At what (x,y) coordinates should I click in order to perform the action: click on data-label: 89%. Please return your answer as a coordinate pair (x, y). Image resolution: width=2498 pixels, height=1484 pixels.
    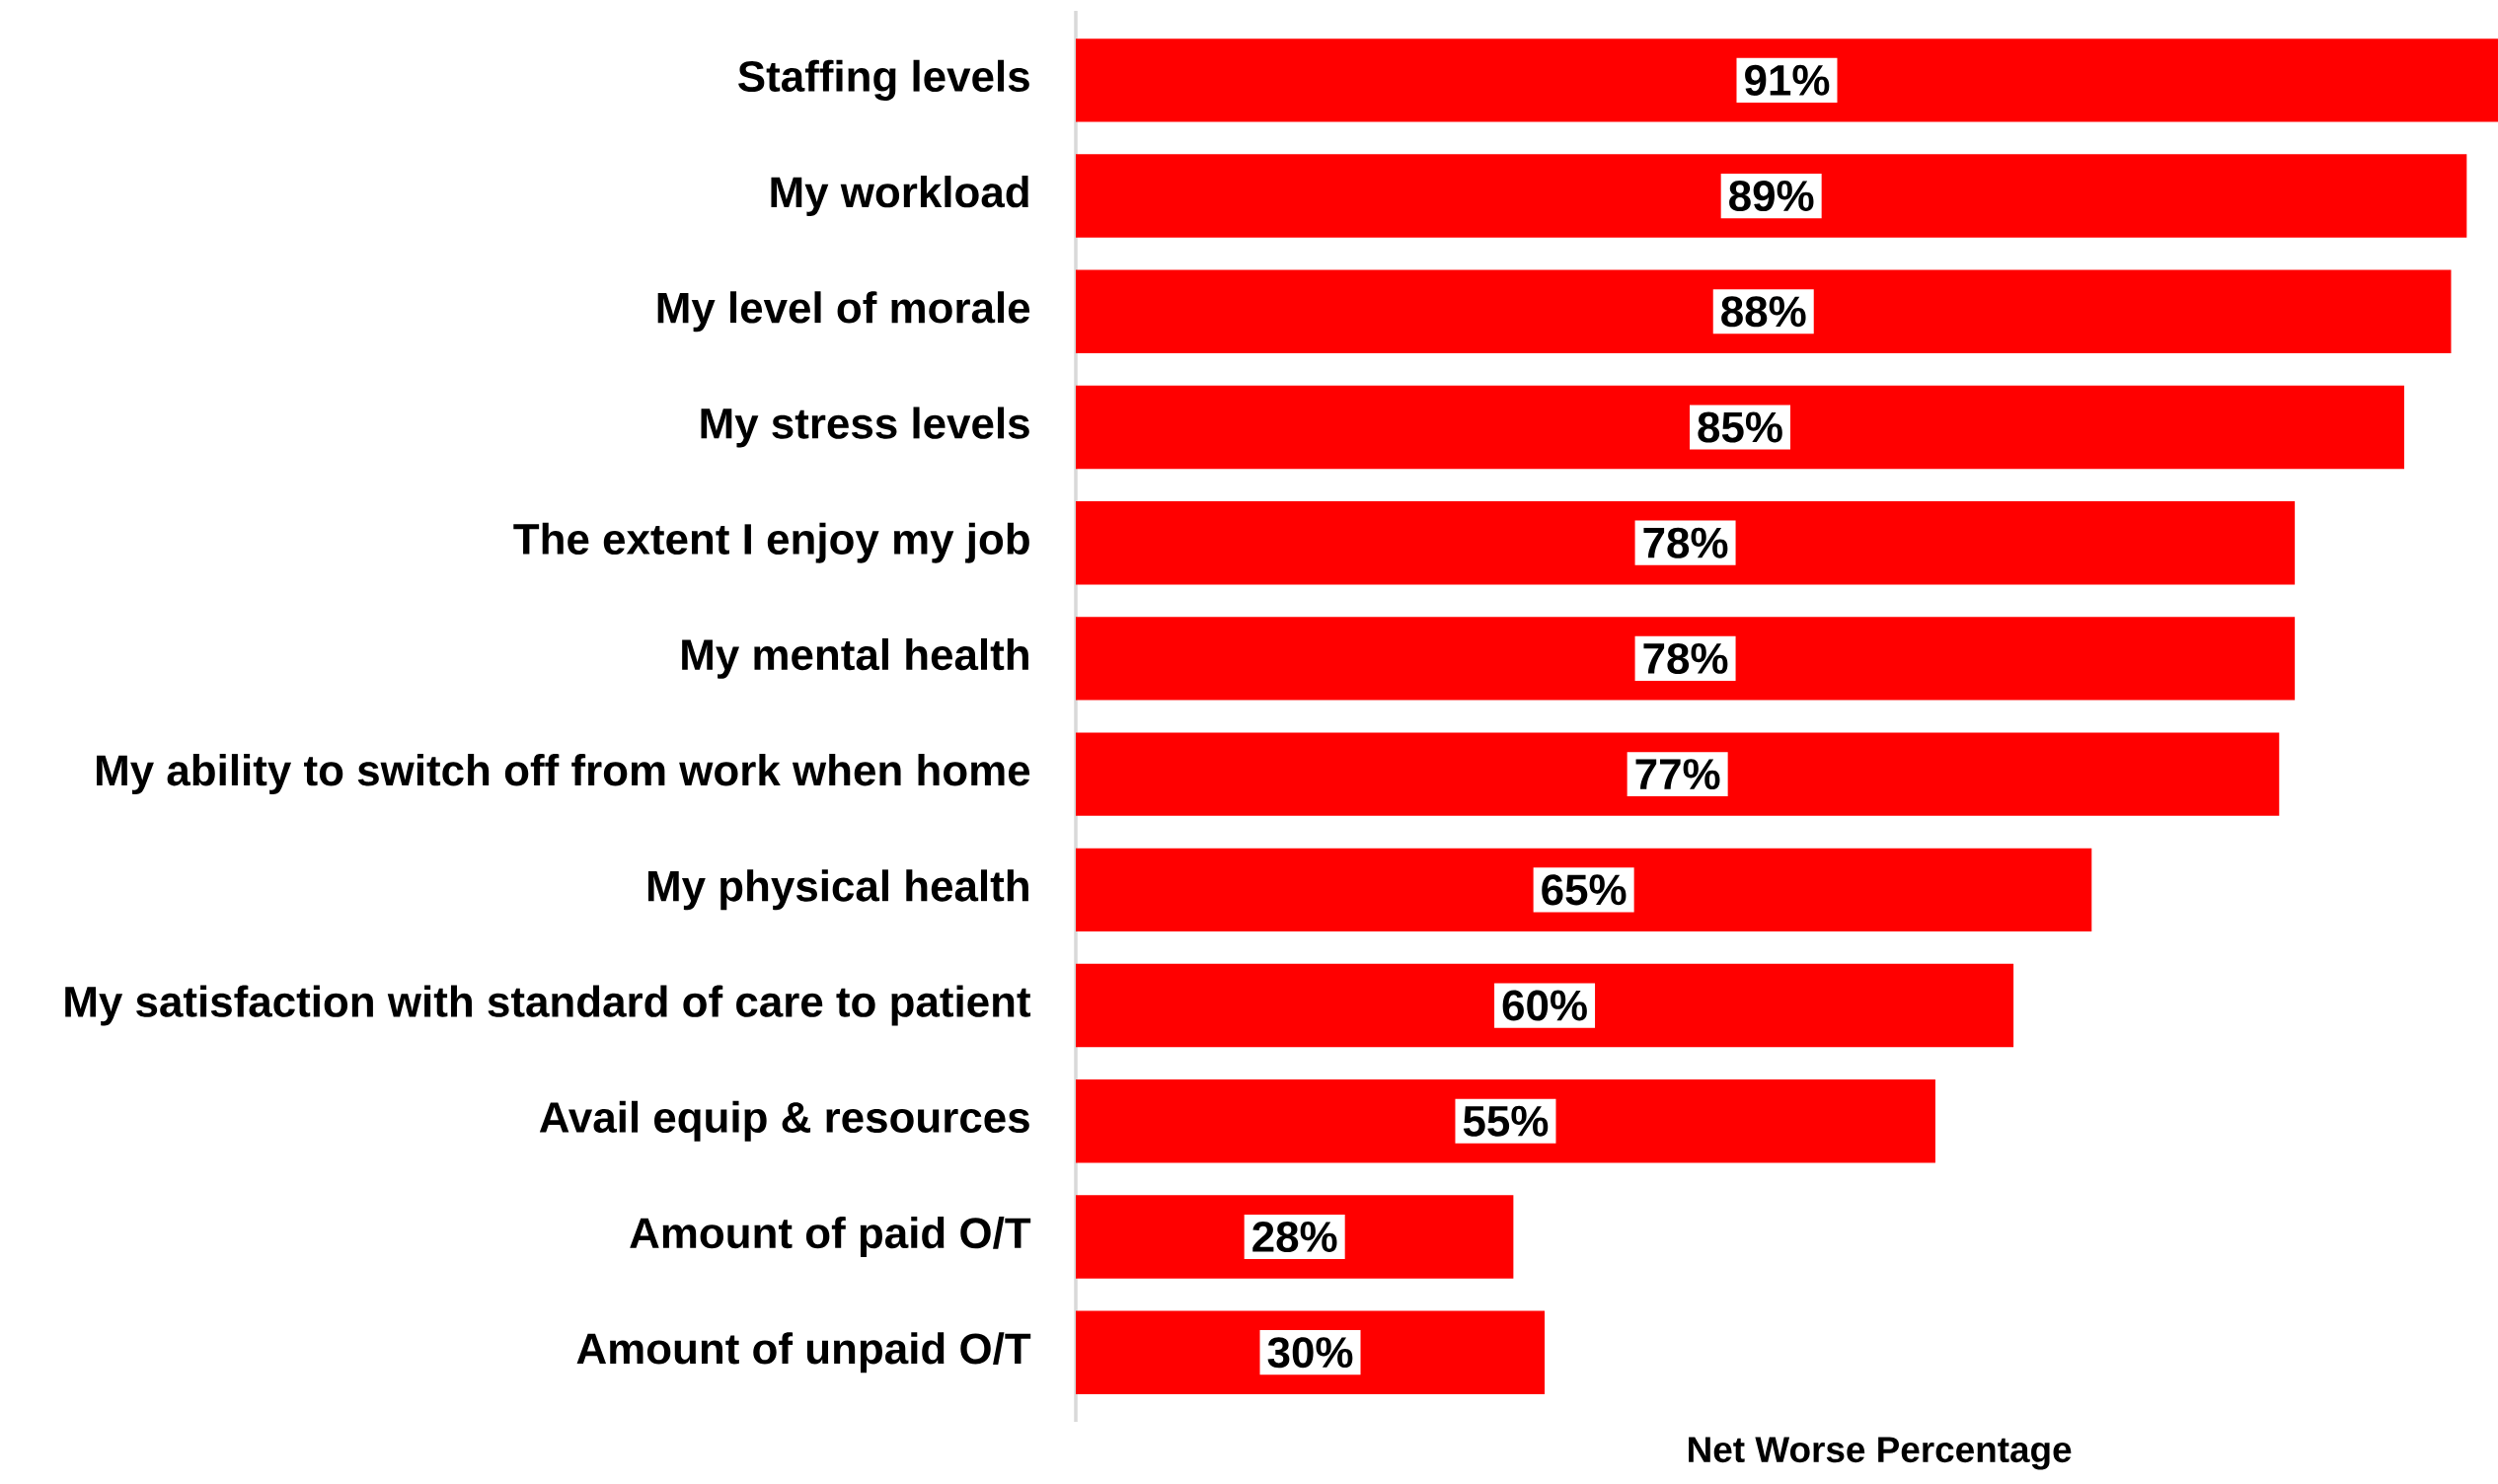
    Looking at the image, I should click on (1772, 196).